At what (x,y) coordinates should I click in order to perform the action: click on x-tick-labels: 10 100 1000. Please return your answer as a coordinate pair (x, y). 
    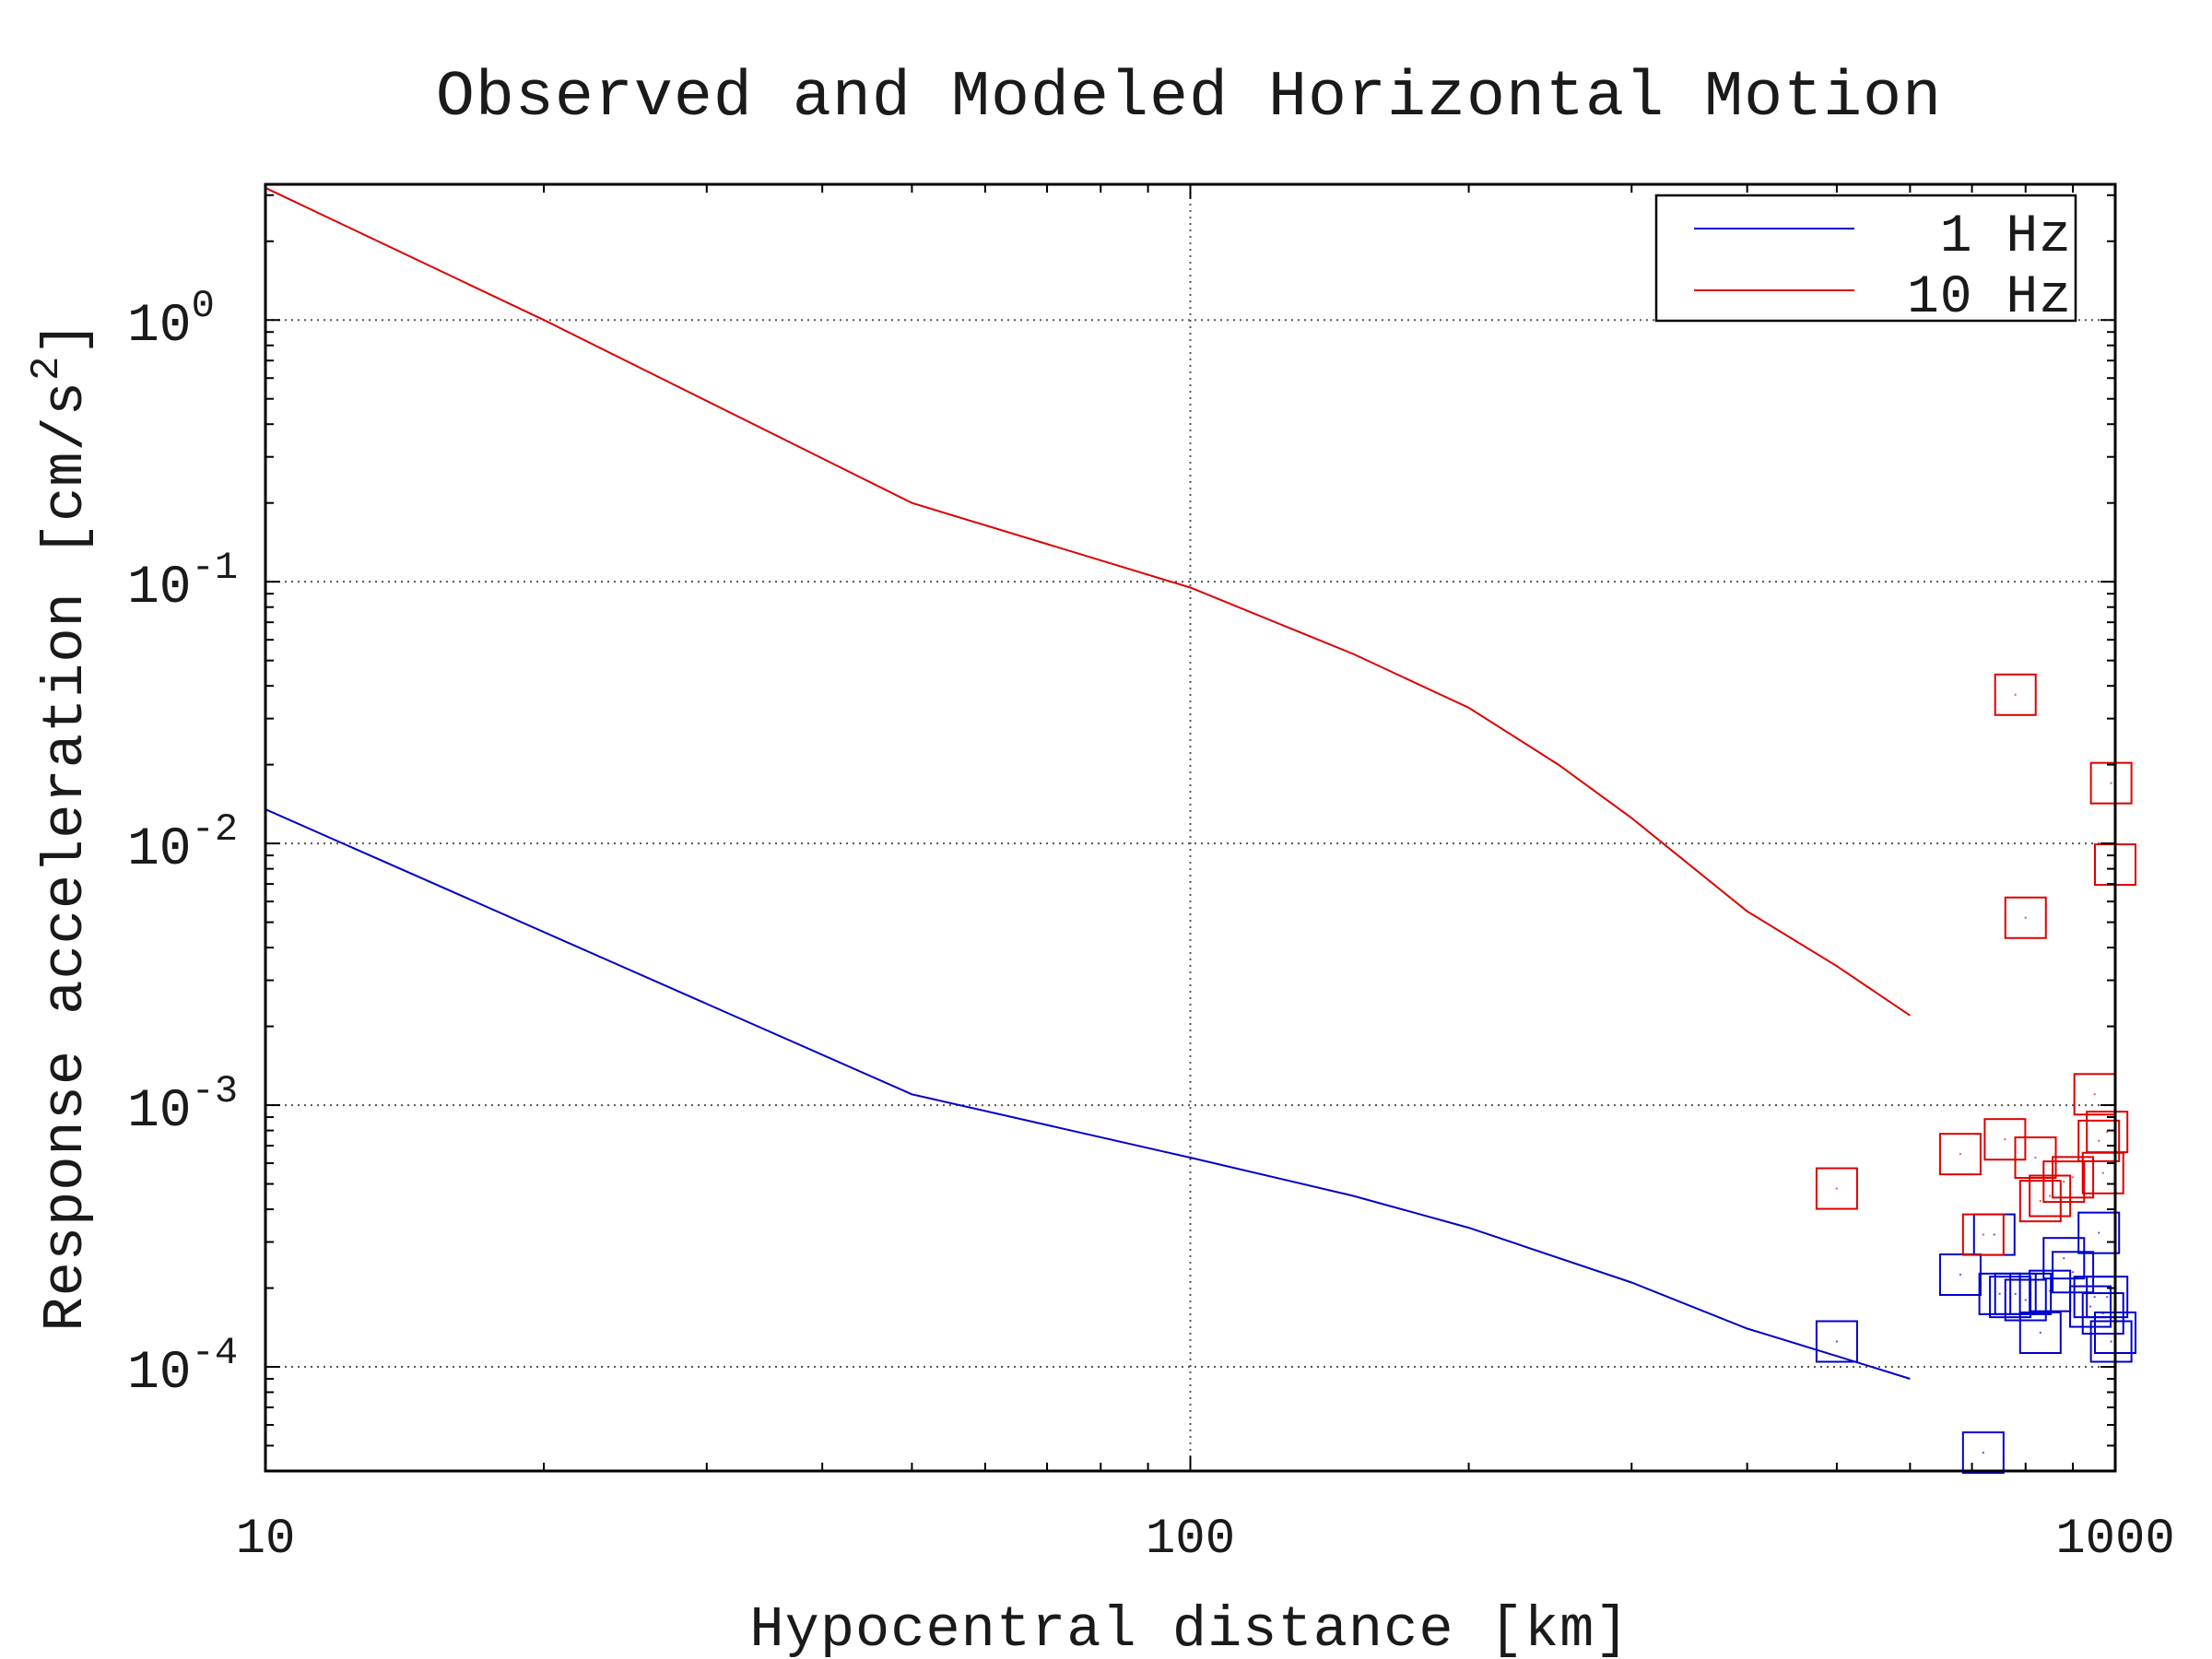
    Looking at the image, I should click on (1205, 1540).